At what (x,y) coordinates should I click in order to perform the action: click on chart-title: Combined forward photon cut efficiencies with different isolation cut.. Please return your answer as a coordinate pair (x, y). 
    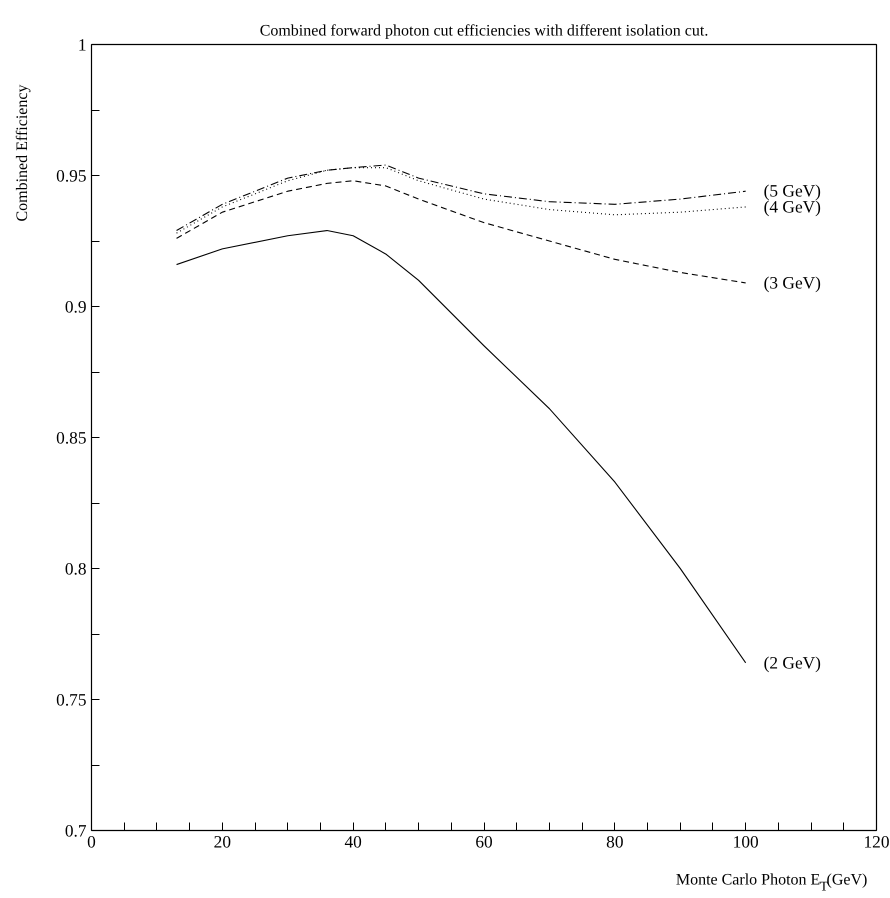
    Looking at the image, I should click on (484, 31).